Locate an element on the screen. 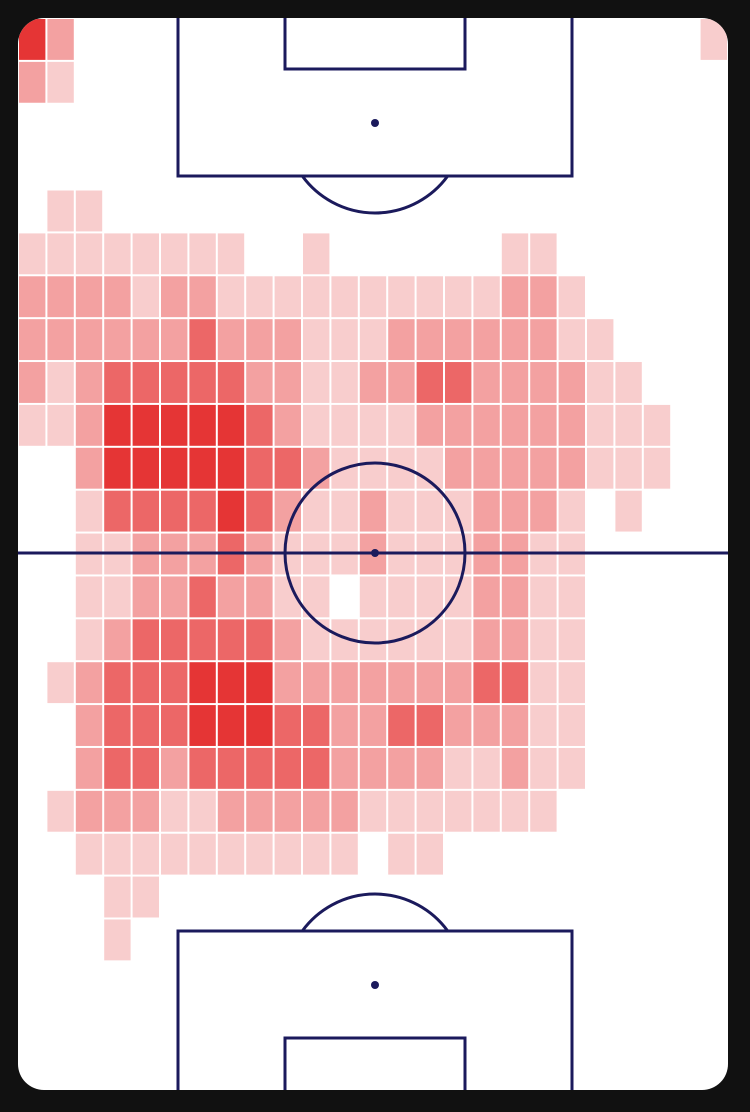 This screenshot has width=750, height=1112. six-yard-box is located at coordinates (375, 1063).